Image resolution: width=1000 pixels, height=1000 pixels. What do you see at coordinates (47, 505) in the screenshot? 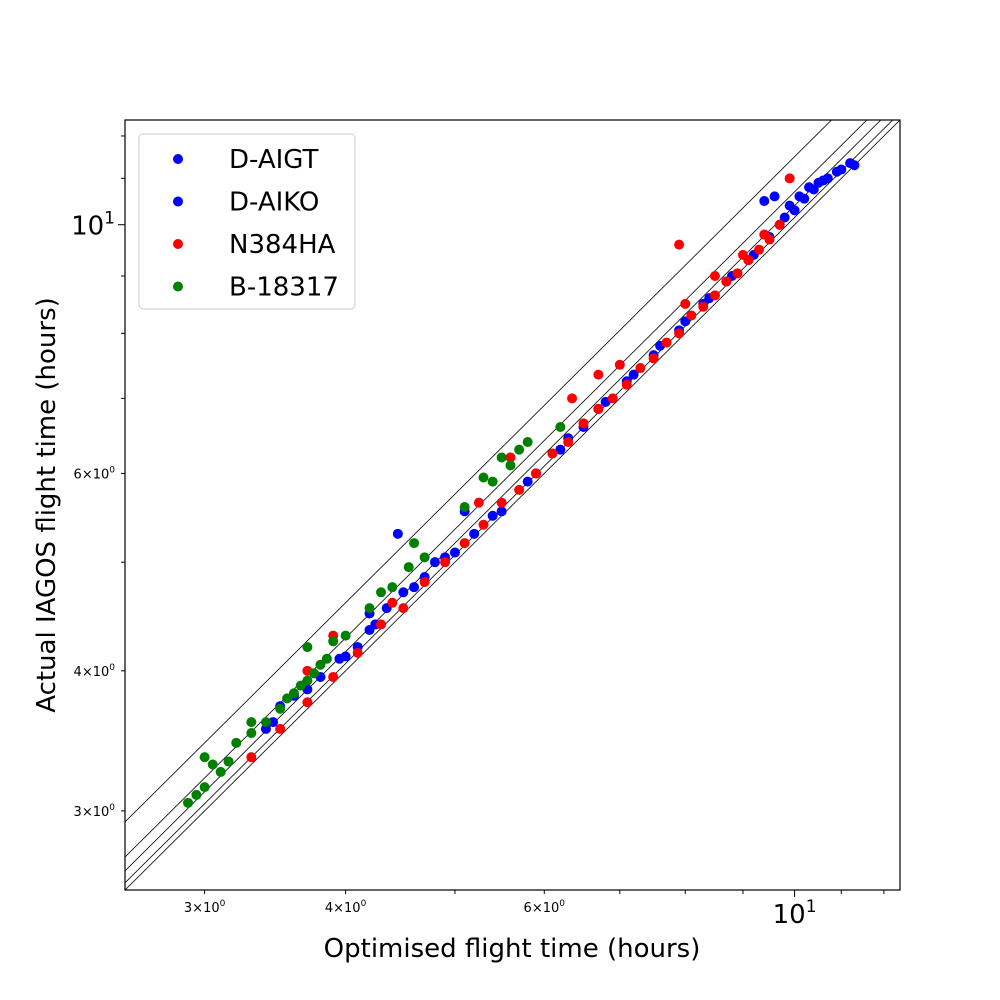
I see `y-axis-label: Actual IAGOS flight time (hours)` at bounding box center [47, 505].